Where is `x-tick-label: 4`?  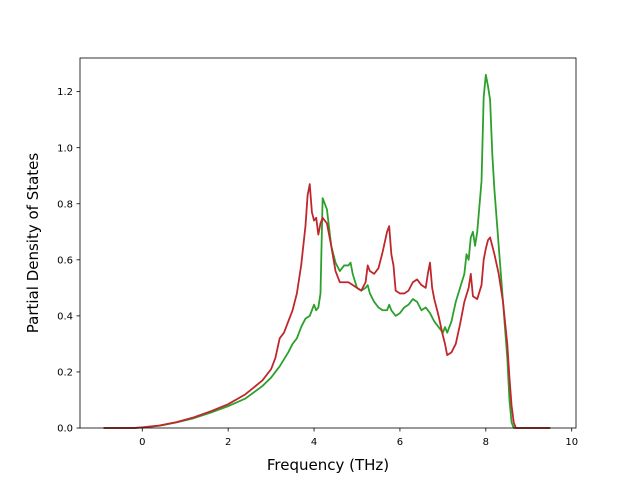
x-tick-label: 4 is located at coordinates (314, 442).